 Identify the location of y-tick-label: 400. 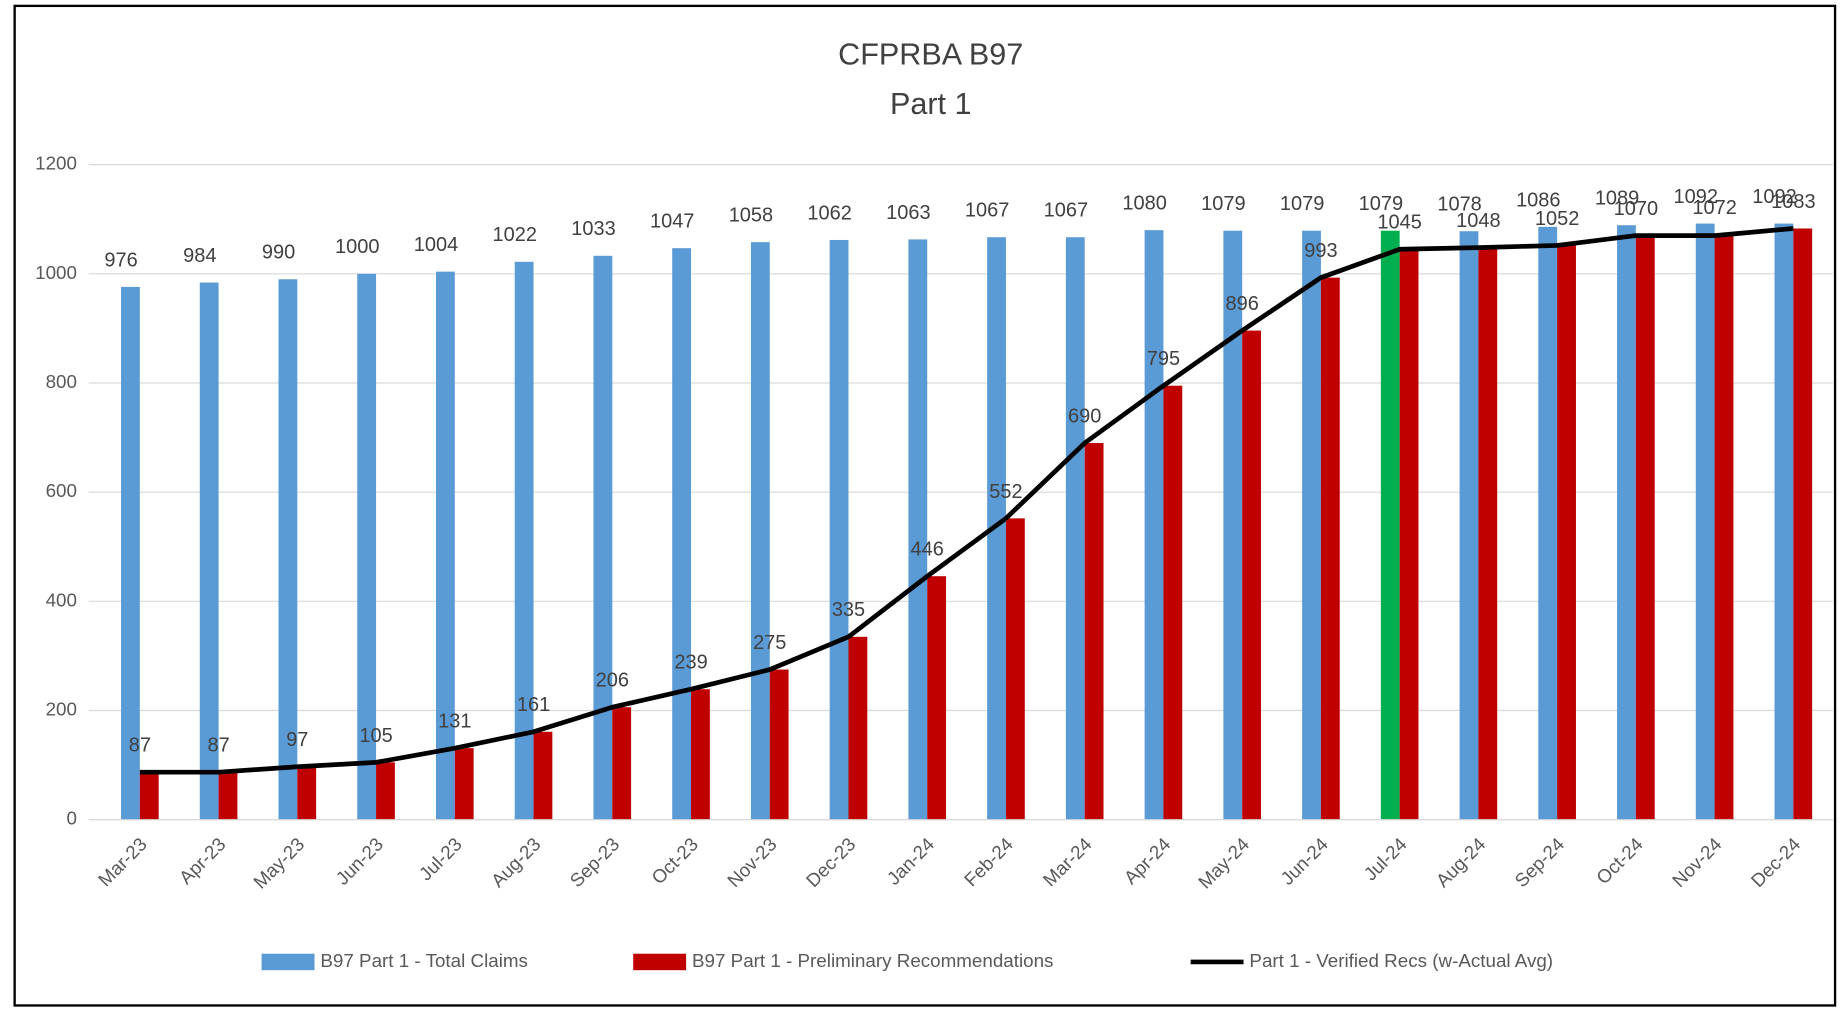
(61, 599).